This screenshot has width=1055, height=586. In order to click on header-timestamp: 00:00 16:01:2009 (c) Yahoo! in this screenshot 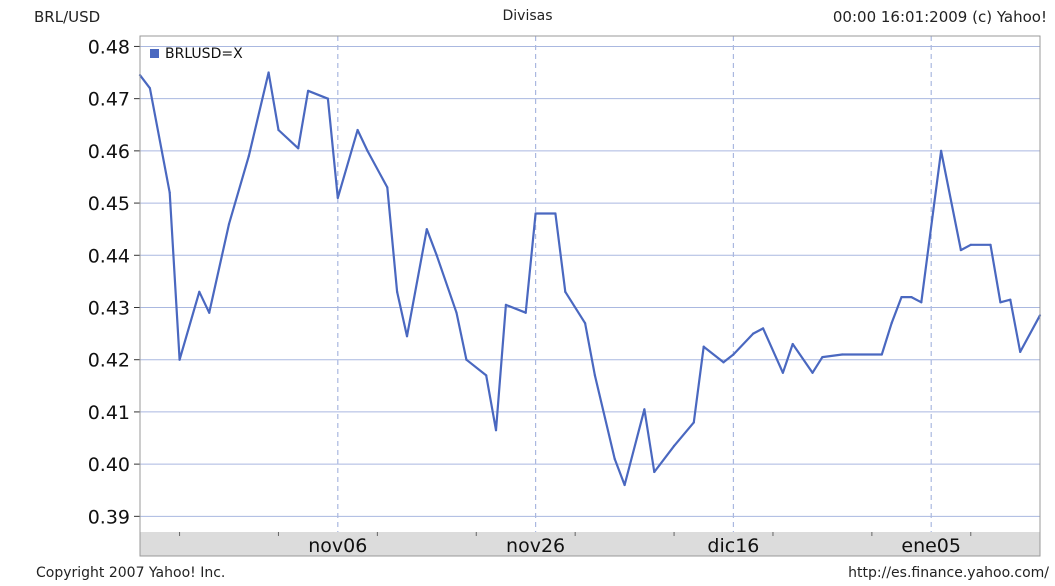, I will do `click(939, 17)`.